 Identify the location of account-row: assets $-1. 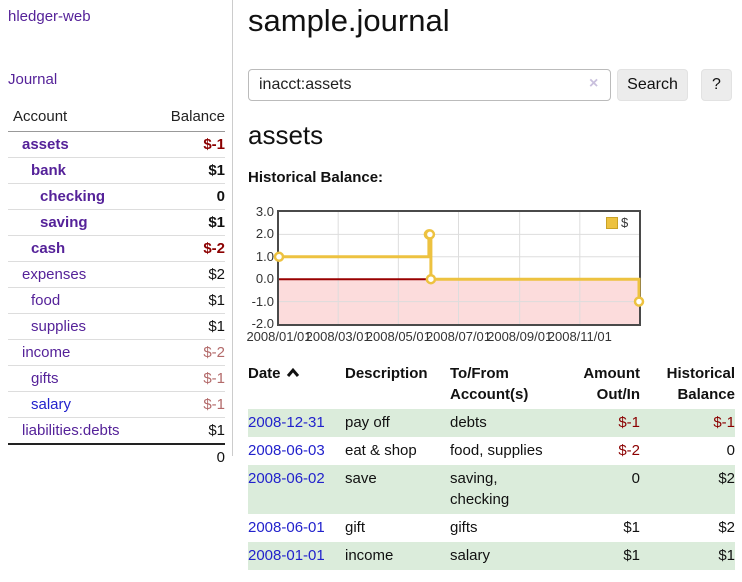
(116, 144).